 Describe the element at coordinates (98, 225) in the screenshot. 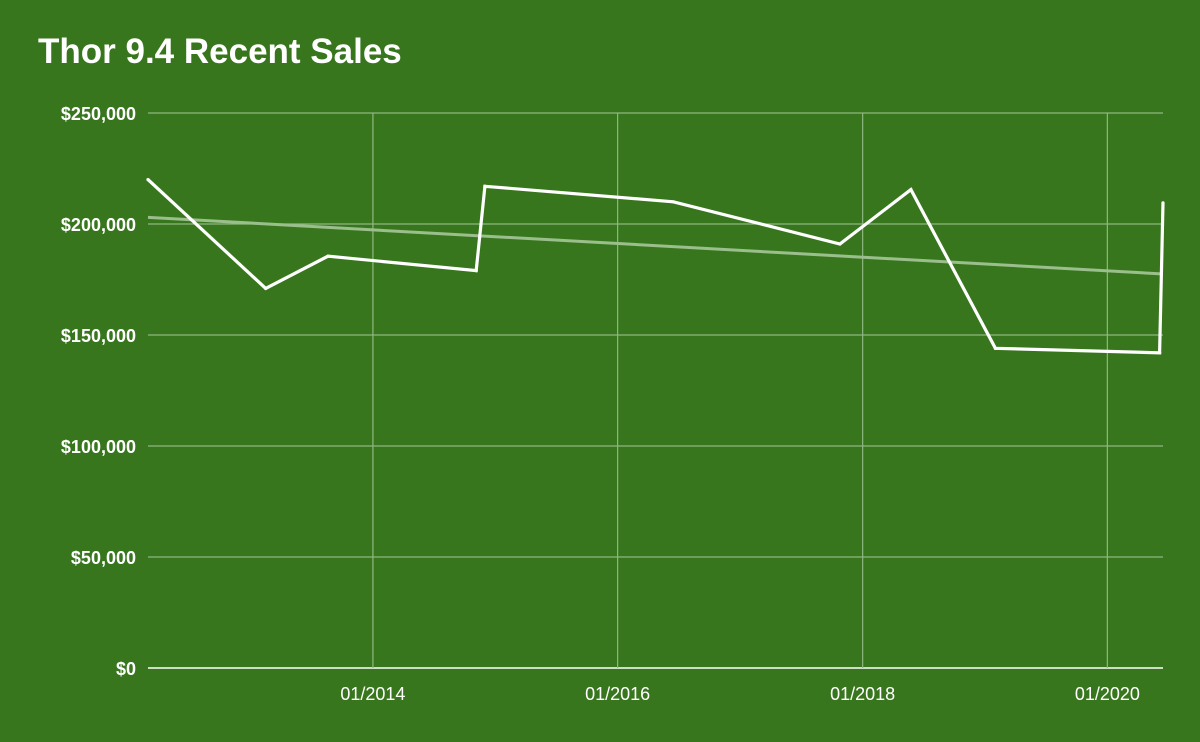

I see `y-tick-label: $200,000` at that location.